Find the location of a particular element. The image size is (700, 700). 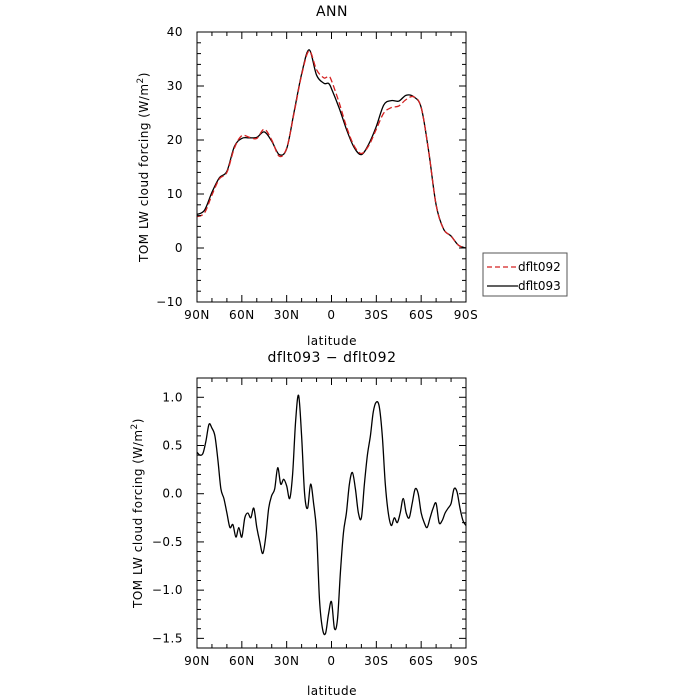

bottom-y-tick-label: 1.0 is located at coordinates (172, 397).